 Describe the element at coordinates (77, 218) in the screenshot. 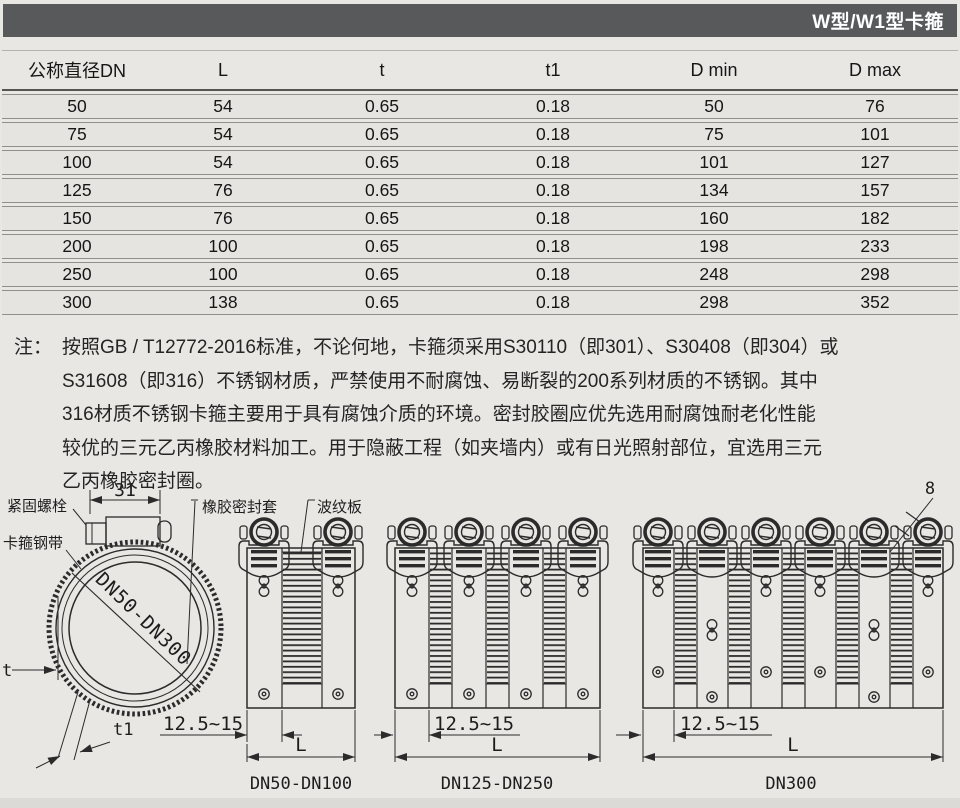

I see `table-cell: 150` at that location.